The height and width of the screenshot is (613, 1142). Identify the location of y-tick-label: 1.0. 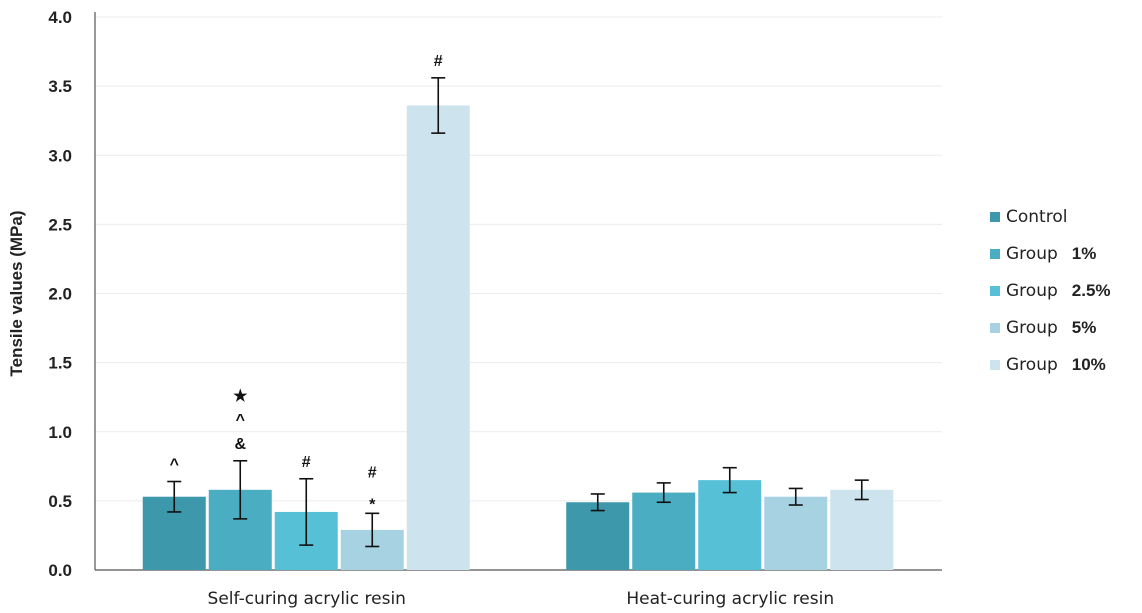
(60, 432).